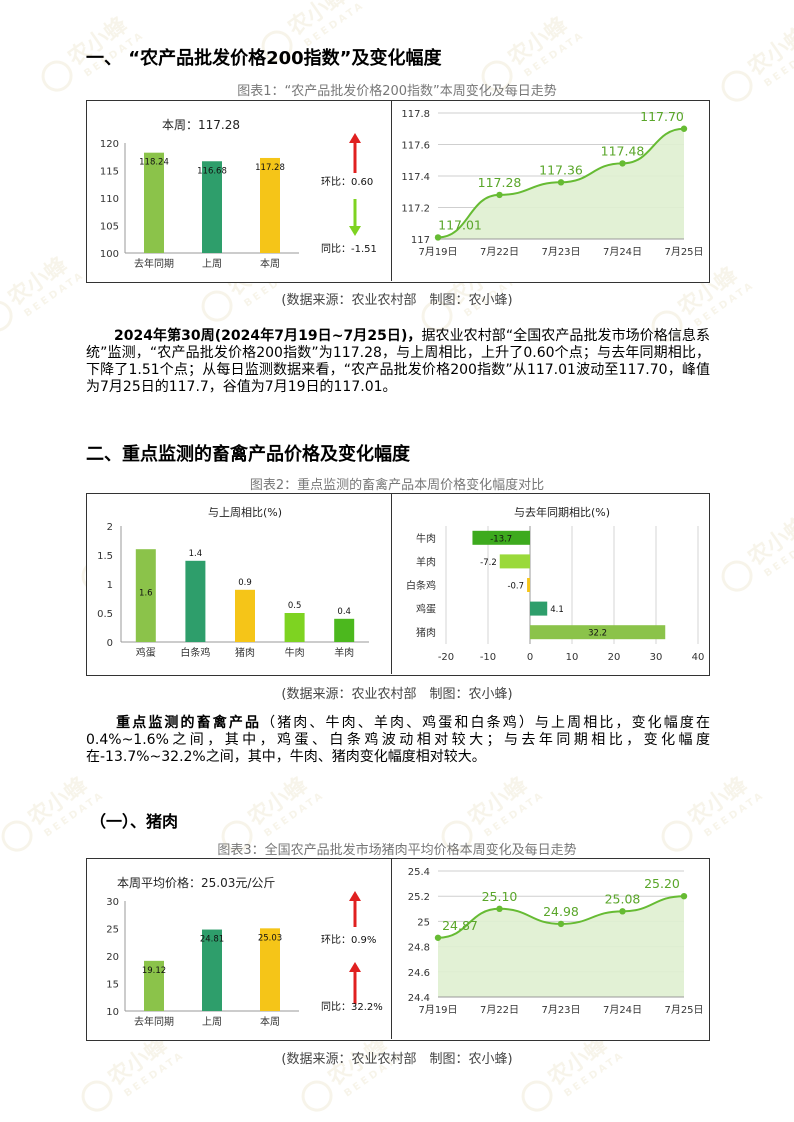  Describe the element at coordinates (426, 538) in the screenshot. I see `y-tick-label: 牛肉` at that location.